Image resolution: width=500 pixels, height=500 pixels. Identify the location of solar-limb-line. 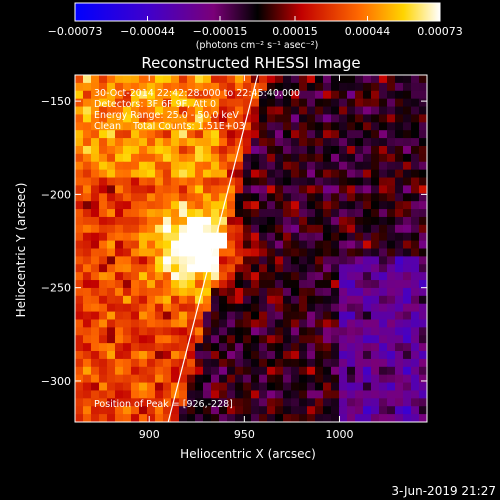
(213, 248).